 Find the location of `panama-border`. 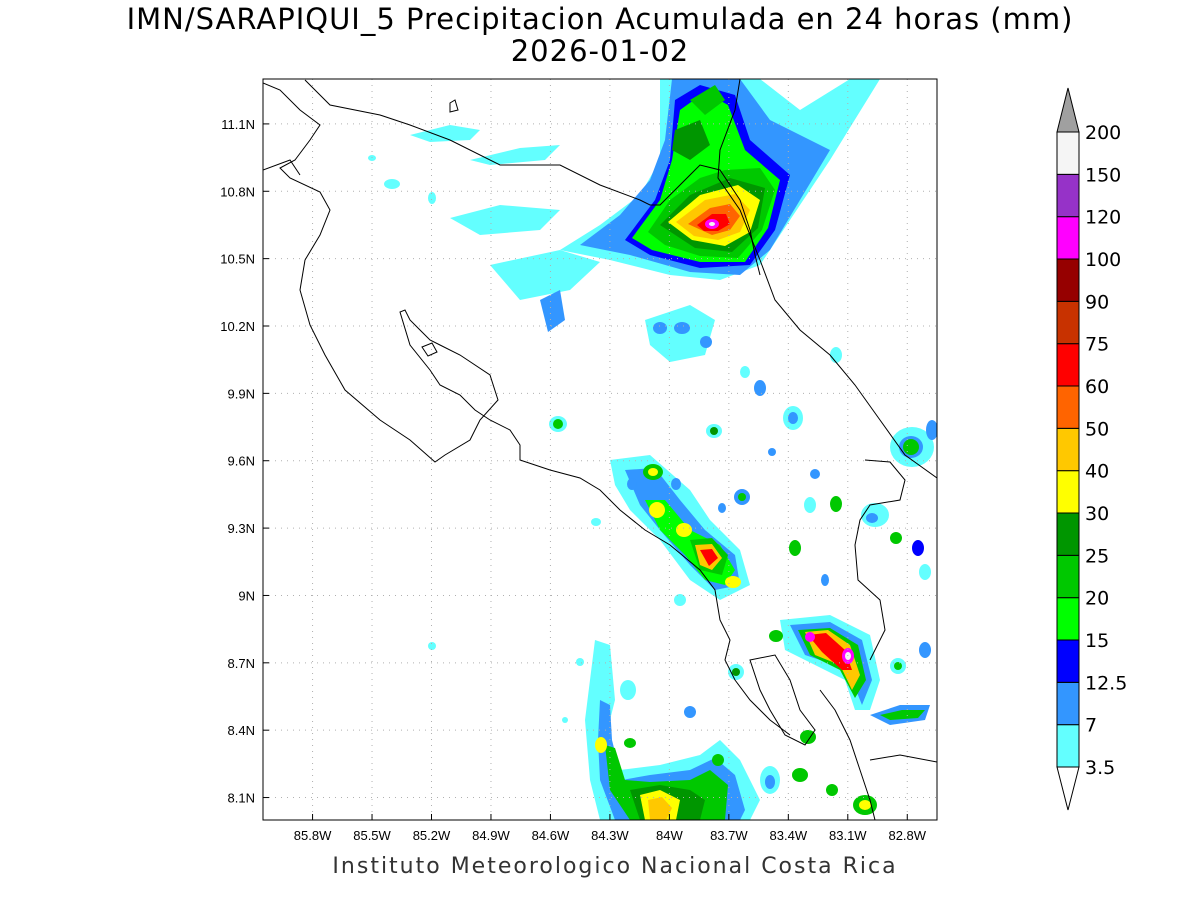

panama-border is located at coordinates (880, 560).